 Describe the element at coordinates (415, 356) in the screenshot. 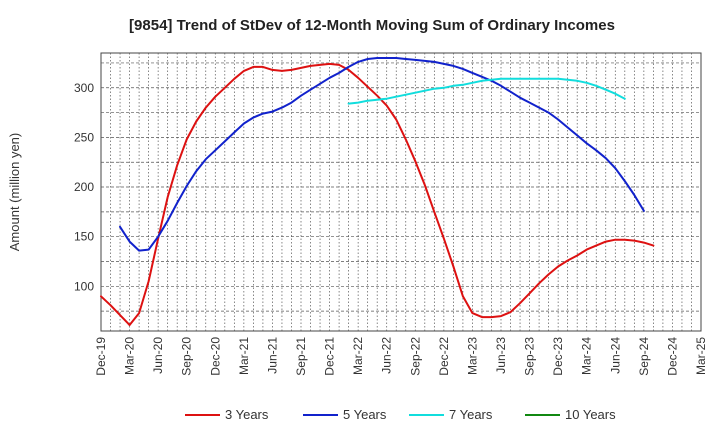

I see `x-tick-label: Sep-22` at that location.